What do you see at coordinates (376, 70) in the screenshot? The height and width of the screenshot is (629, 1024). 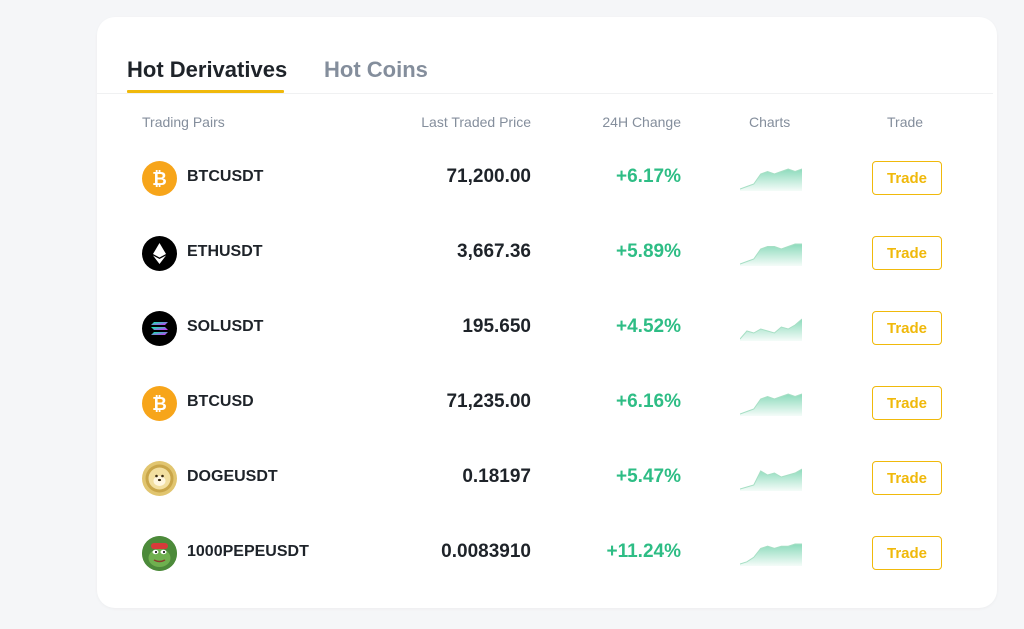 I see `tab-hot-coins: Hot Coins` at bounding box center [376, 70].